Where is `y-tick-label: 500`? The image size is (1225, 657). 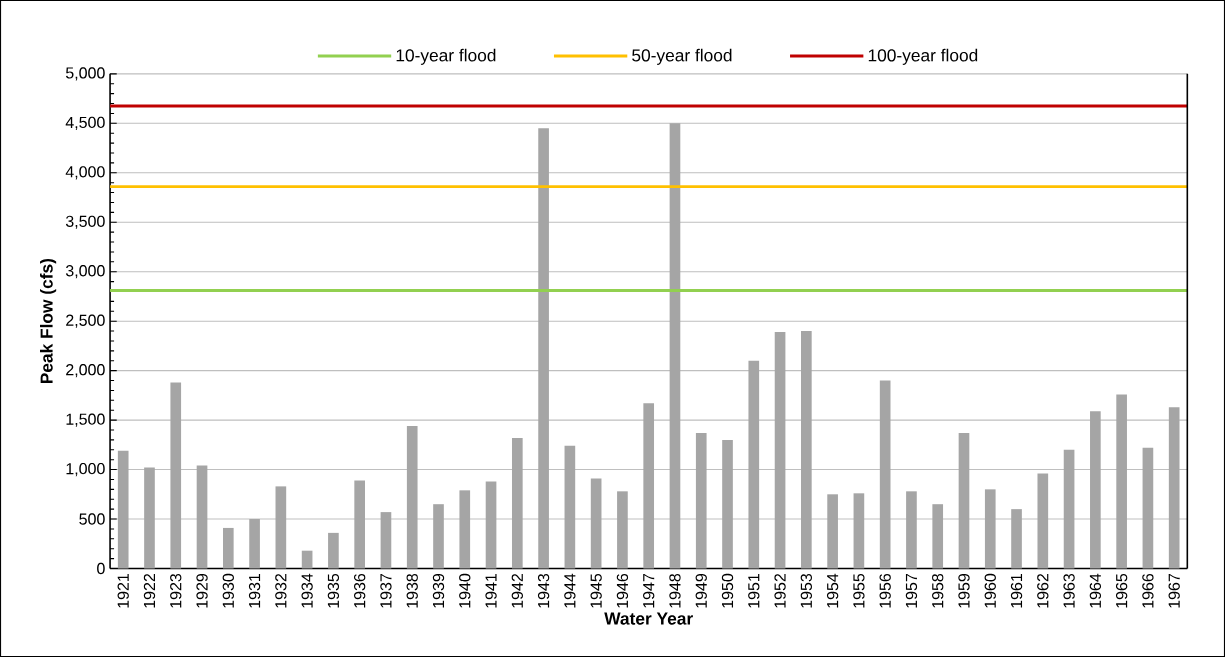
y-tick-label: 500 is located at coordinates (92, 519).